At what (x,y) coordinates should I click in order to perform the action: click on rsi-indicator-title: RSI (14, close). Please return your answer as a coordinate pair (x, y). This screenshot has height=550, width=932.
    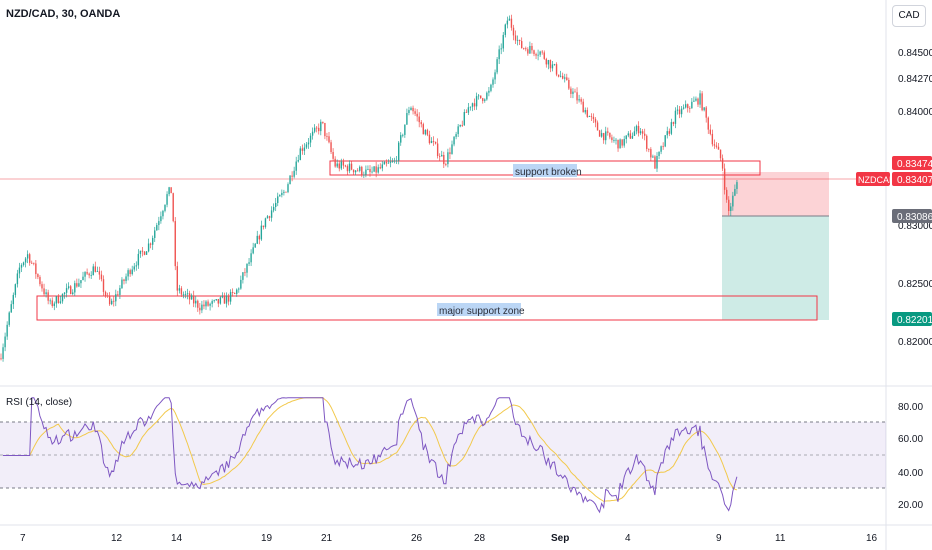
    Looking at the image, I should click on (39, 402).